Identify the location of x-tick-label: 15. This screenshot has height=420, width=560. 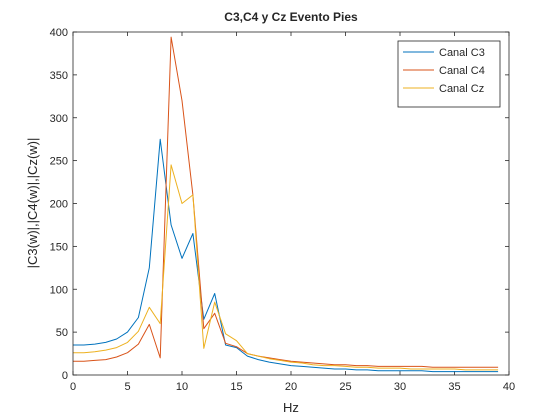
(236, 387).